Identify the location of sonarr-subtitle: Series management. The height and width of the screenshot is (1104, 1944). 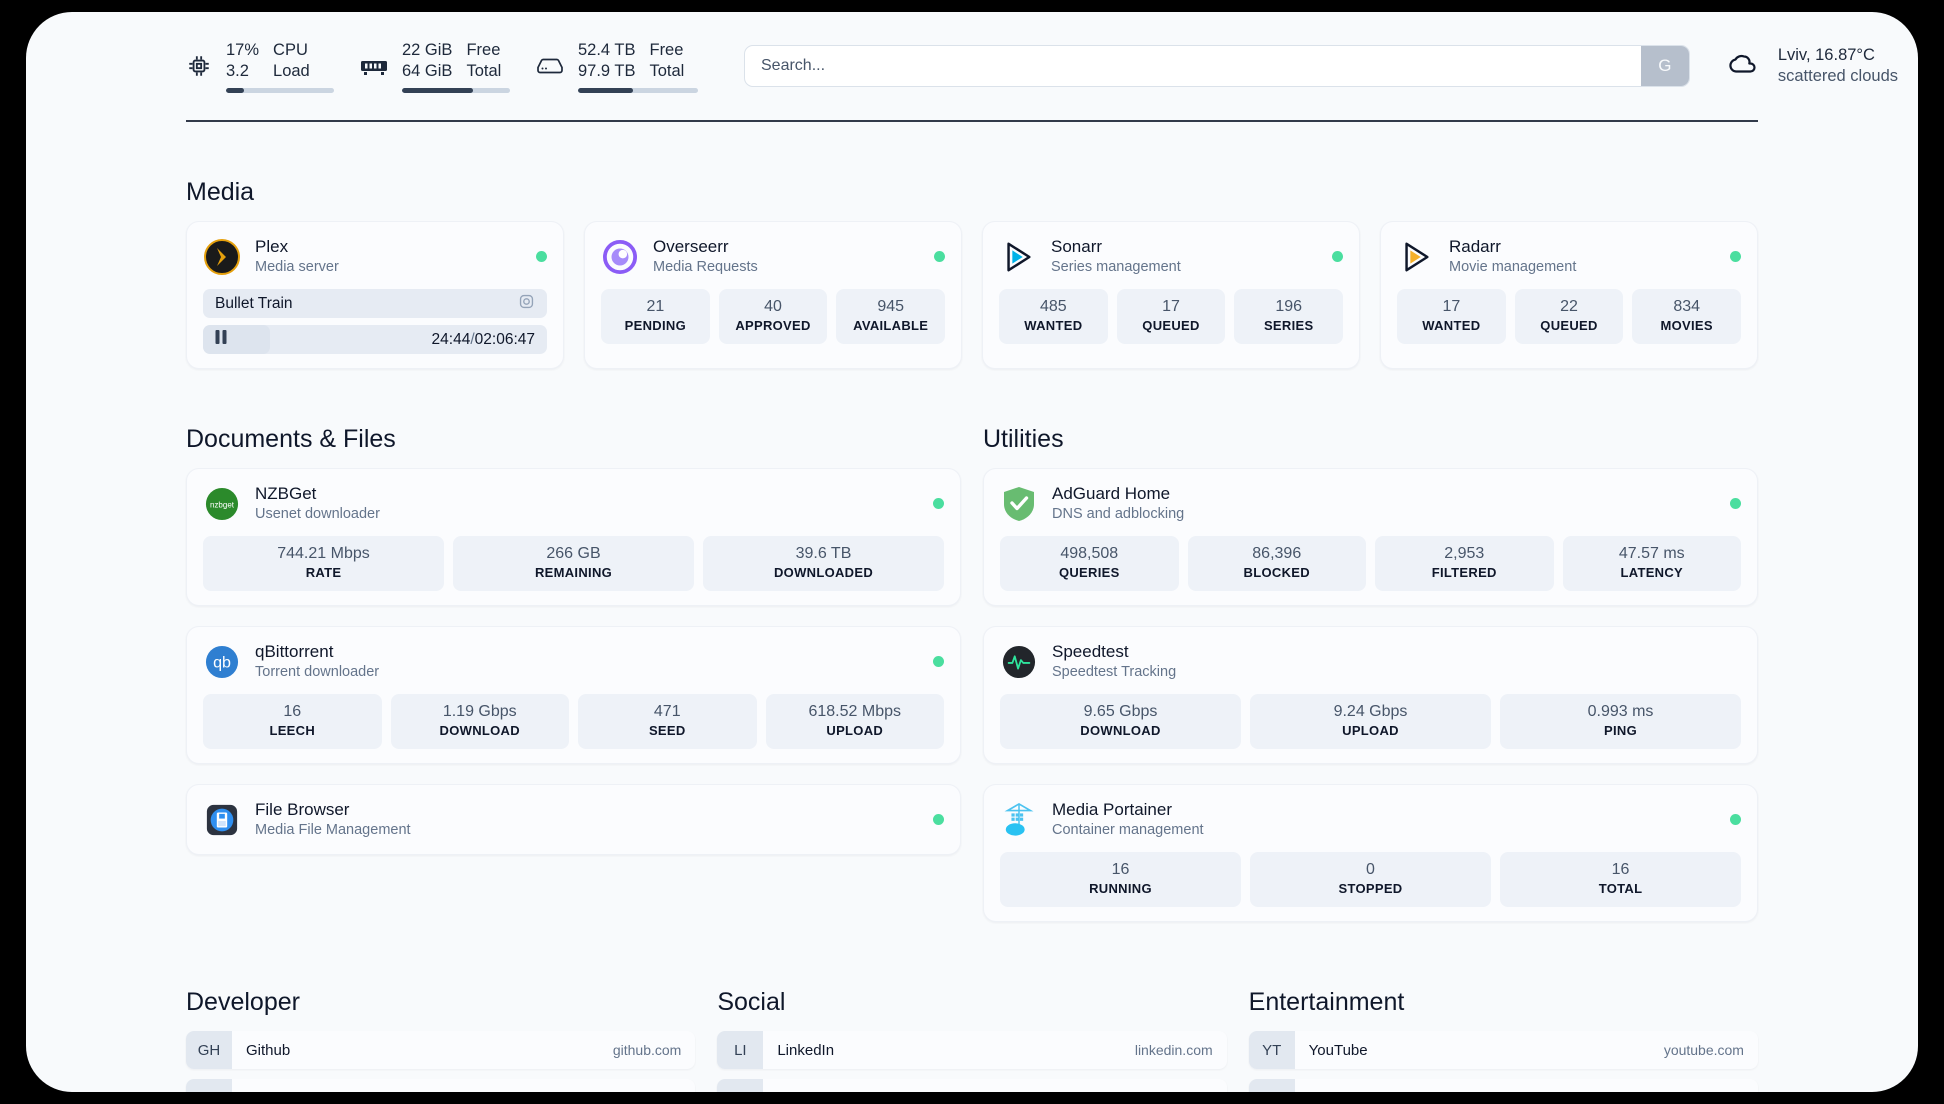
(1116, 267).